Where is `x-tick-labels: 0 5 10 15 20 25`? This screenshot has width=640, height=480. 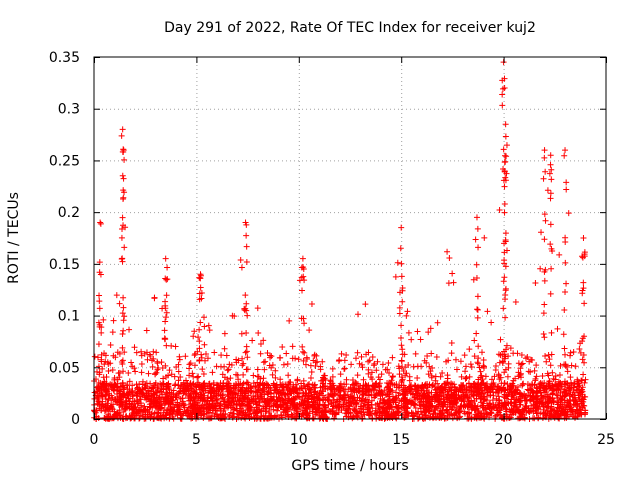
x-tick-labels: 0 5 10 15 20 25 is located at coordinates (352, 440).